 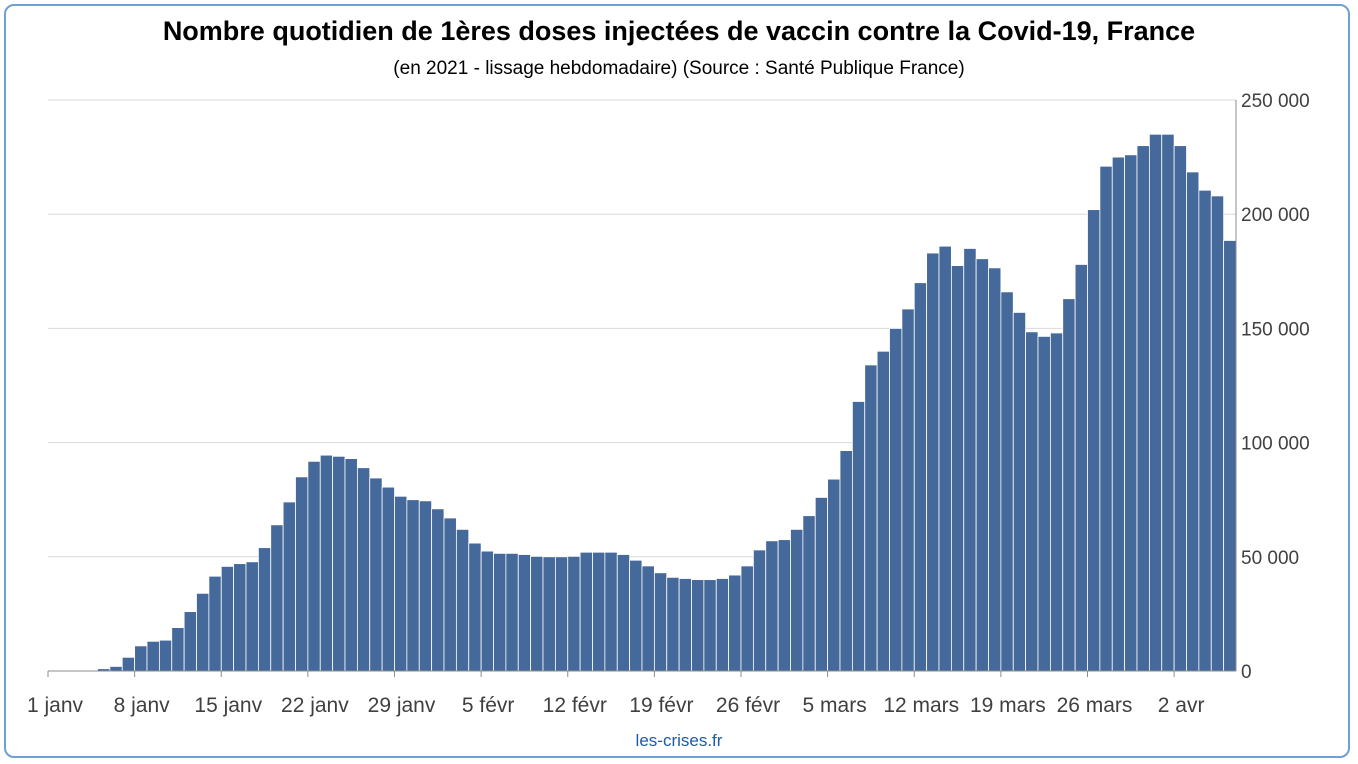 What do you see at coordinates (1008, 705) in the screenshot?
I see `x-tick-label: 19 mars` at bounding box center [1008, 705].